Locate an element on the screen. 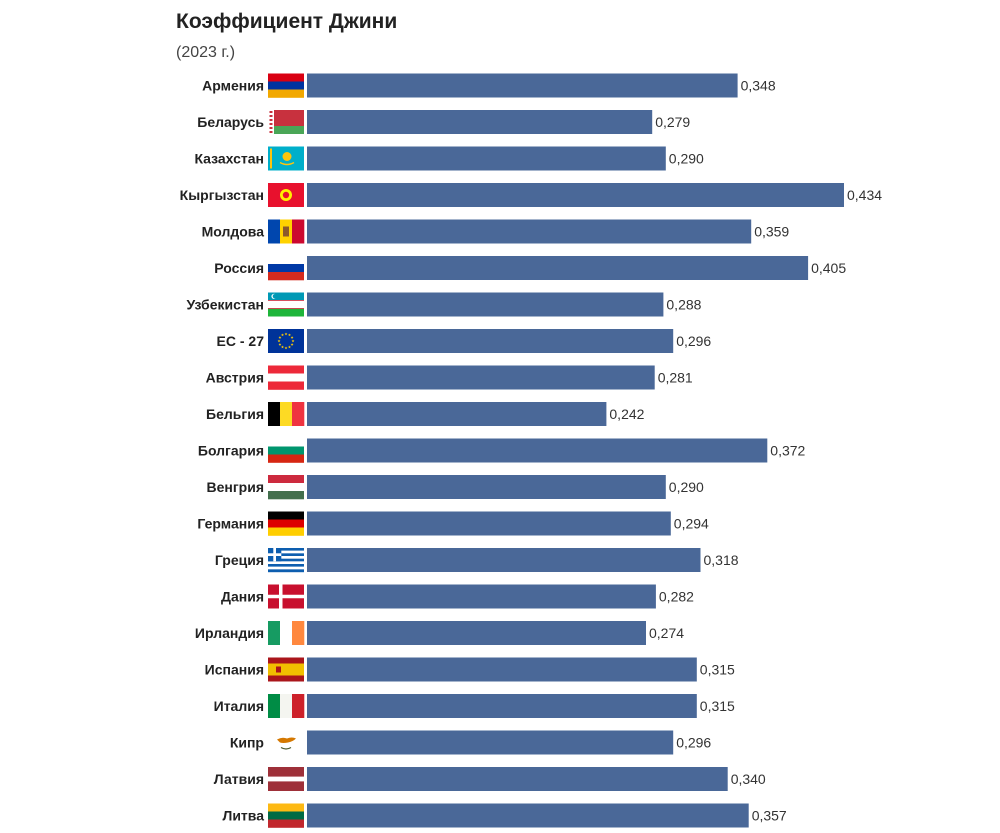 The height and width of the screenshot is (833, 1000). value-label: 0,282 is located at coordinates (676, 597).